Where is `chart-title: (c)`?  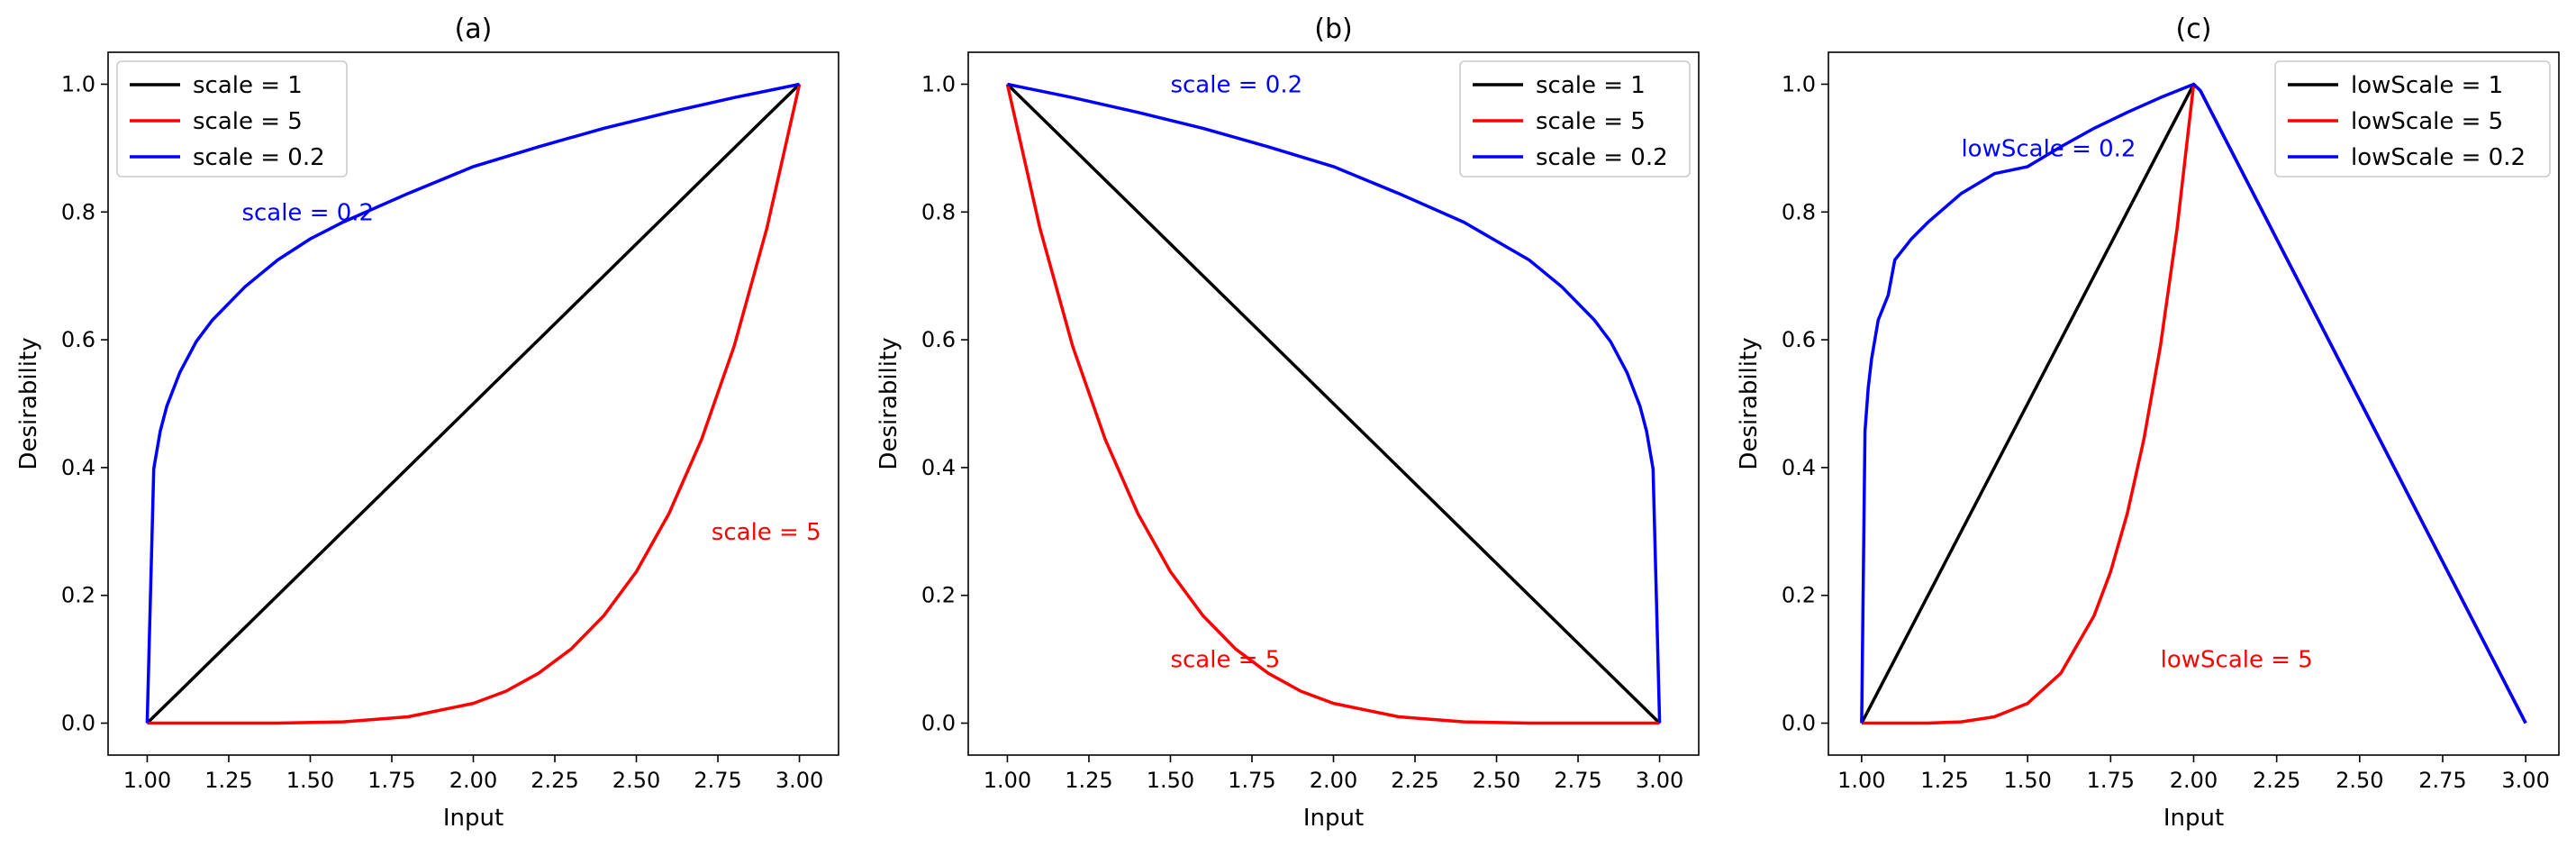
chart-title: (c) is located at coordinates (2194, 29).